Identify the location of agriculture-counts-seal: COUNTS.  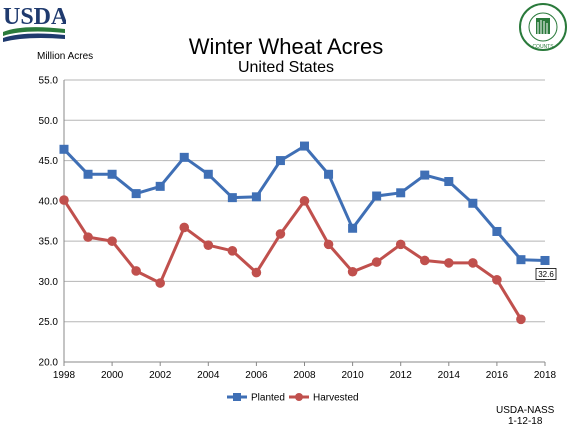
(543, 27).